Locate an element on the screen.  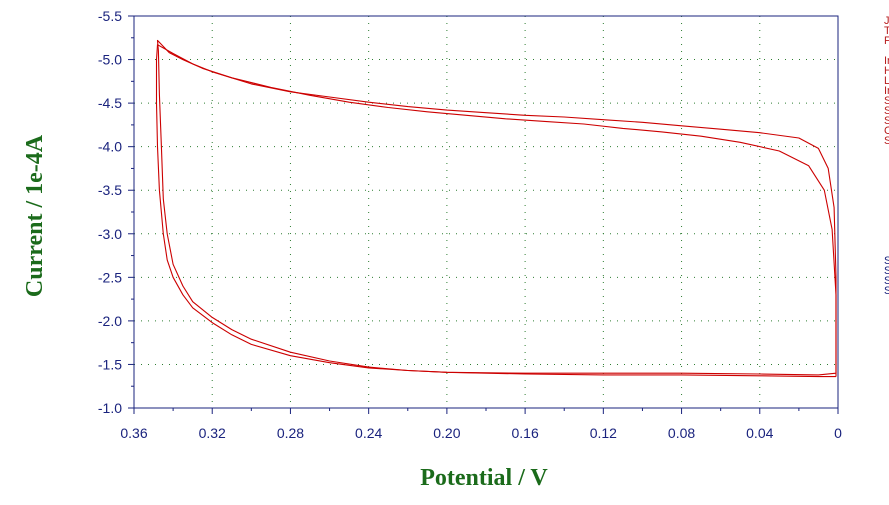
side-red-label-0: J is located at coordinates (886, 21).